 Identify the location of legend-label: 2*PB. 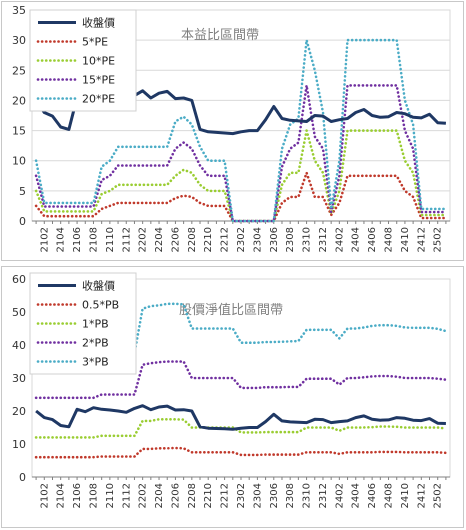
(95, 343).